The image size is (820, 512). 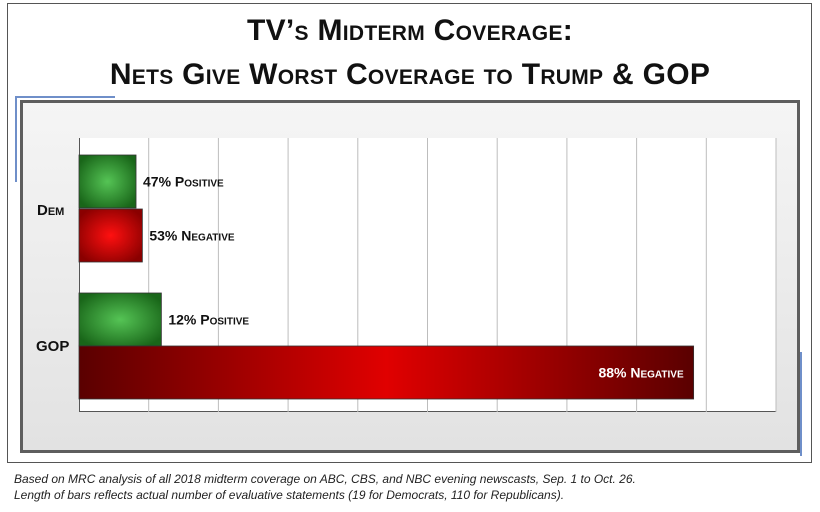 I want to click on chart-title-line1: TV’s Midterm Coverage:, so click(x=410, y=30).